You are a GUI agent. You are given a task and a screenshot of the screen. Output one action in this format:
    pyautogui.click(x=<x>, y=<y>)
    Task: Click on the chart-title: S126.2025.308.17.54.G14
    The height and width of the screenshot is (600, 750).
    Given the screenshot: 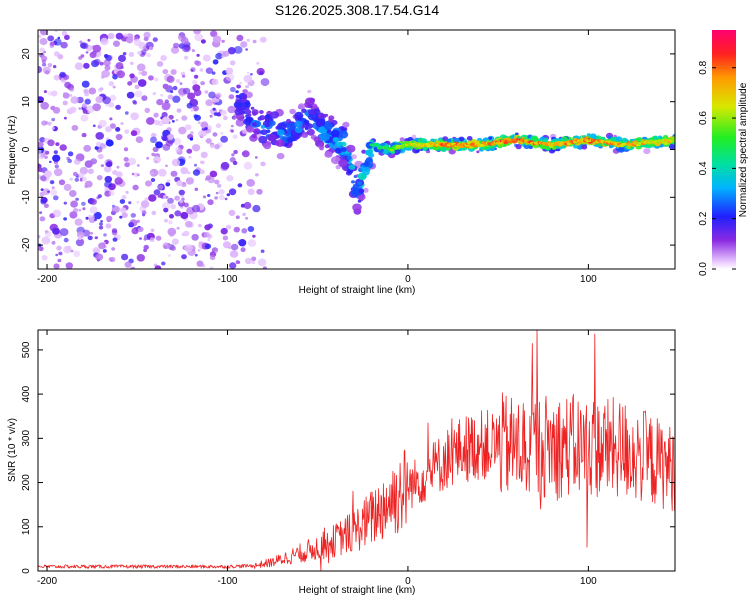 What is the action you would take?
    pyautogui.click(x=357, y=10)
    